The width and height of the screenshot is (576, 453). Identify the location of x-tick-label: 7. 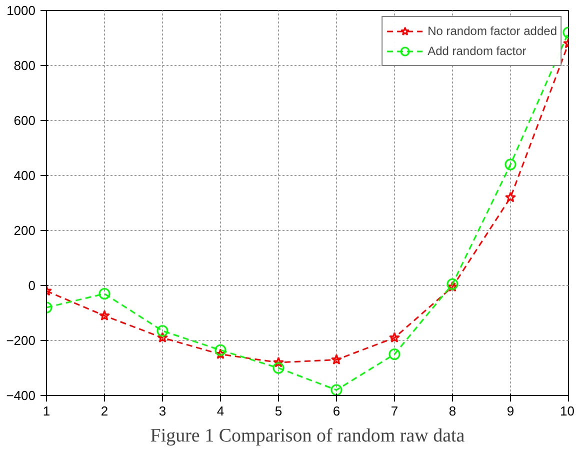
(394, 411).